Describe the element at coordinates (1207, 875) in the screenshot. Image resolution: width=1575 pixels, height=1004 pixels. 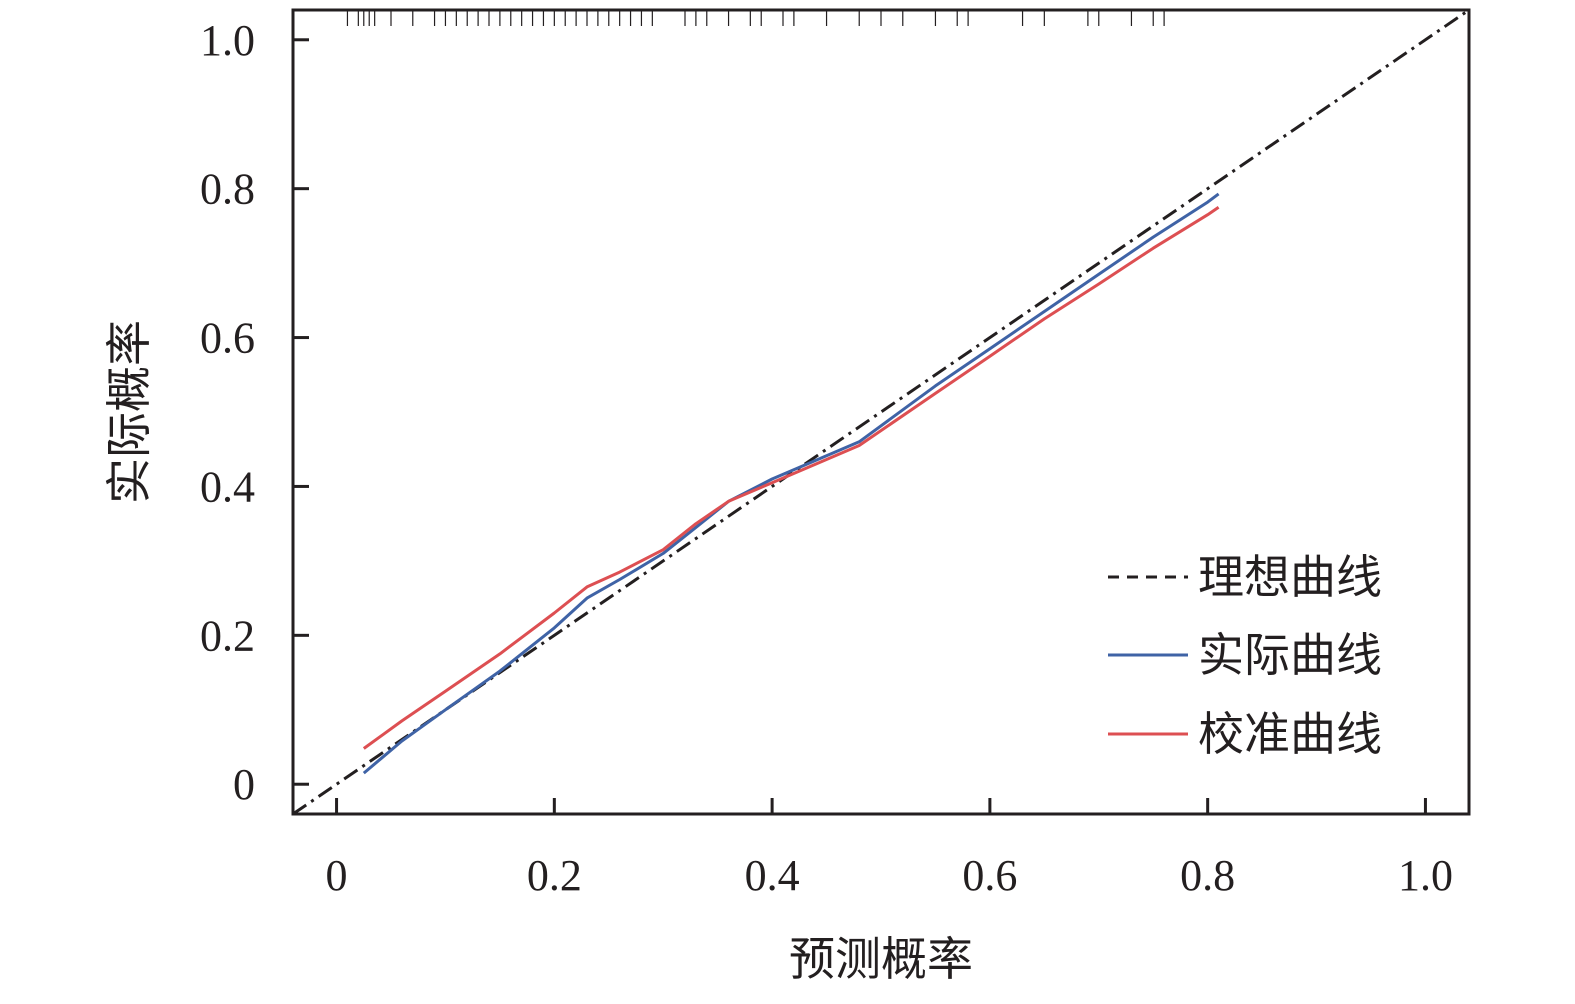
I see `x-tick-label: 0.8` at that location.